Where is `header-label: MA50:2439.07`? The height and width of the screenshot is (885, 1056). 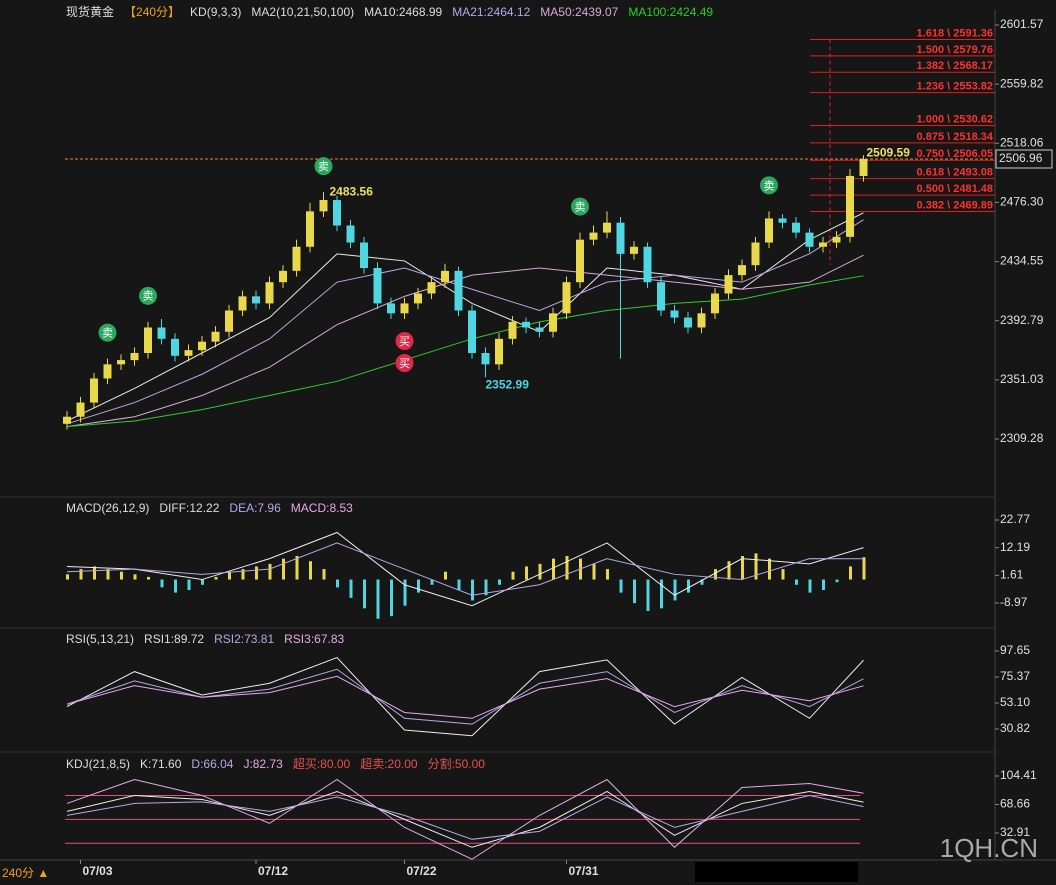
header-label: MA50:2439.07 is located at coordinates (579, 12).